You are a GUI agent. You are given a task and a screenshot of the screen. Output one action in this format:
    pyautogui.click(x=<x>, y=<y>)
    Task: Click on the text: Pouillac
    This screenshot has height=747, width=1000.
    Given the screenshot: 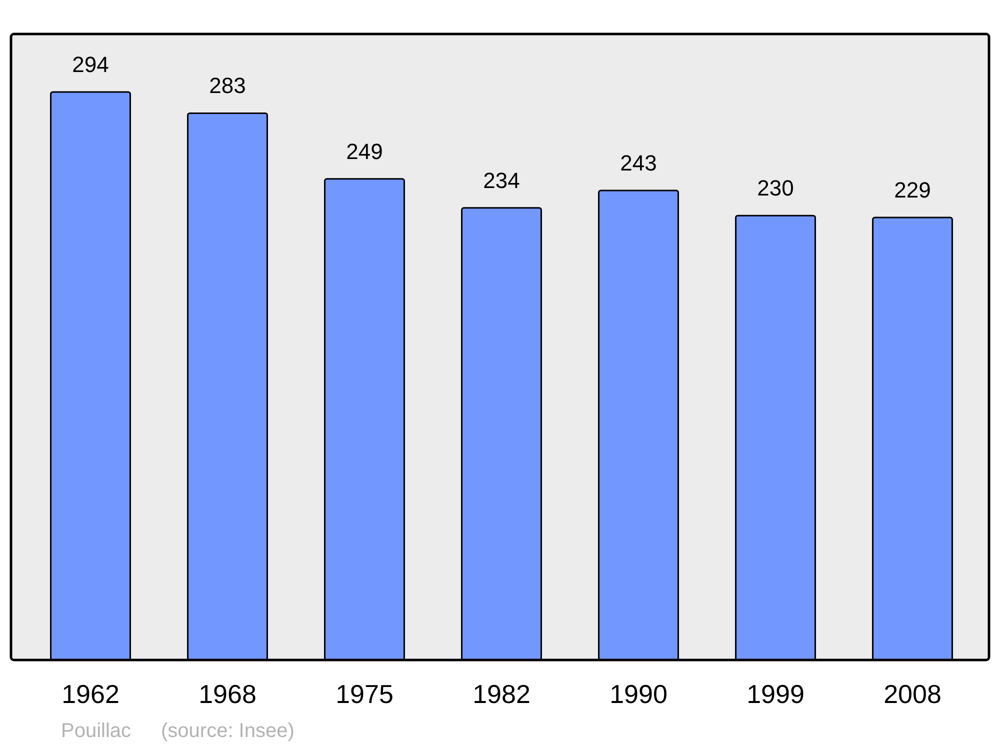 What is the action you would take?
    pyautogui.click(x=96, y=731)
    